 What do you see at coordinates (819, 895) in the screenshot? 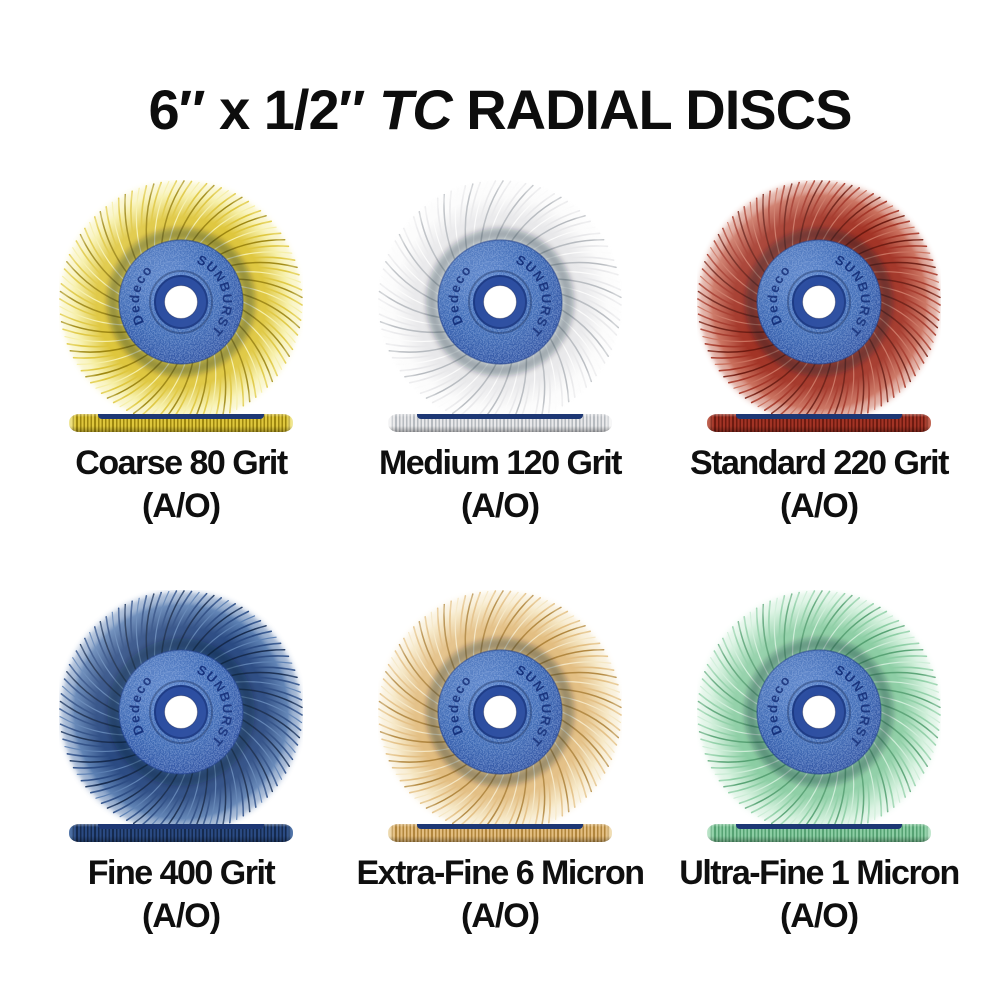
I see `disc-caption: Ultra-Fine 1 Micron (A/O)` at bounding box center [819, 895].